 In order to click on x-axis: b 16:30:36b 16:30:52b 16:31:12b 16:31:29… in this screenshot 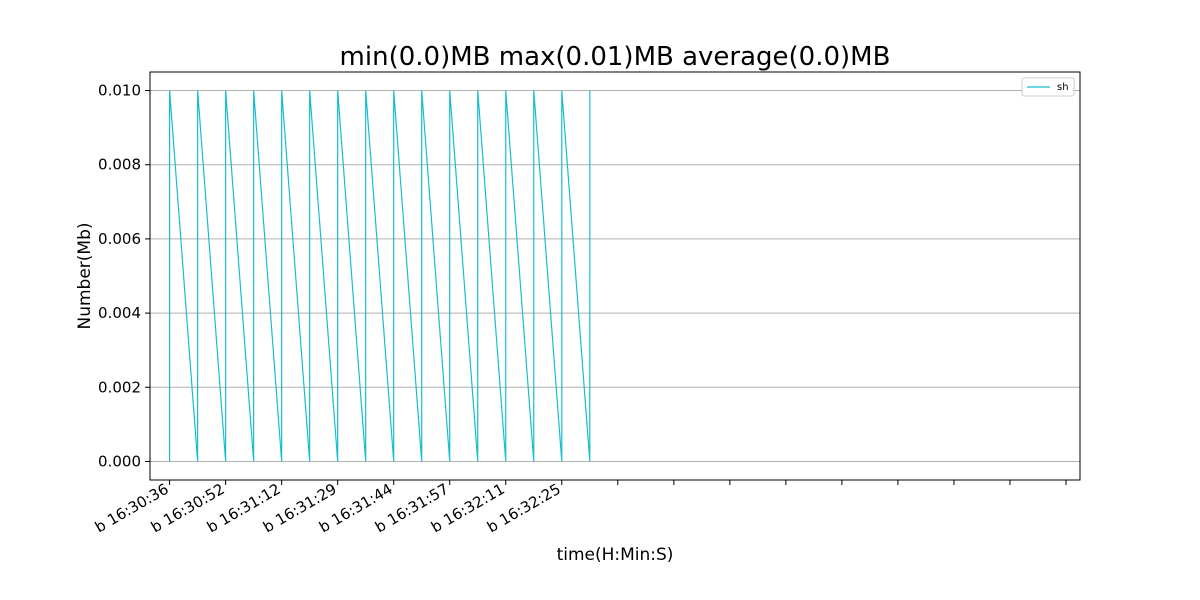, I will do `click(579, 508)`.